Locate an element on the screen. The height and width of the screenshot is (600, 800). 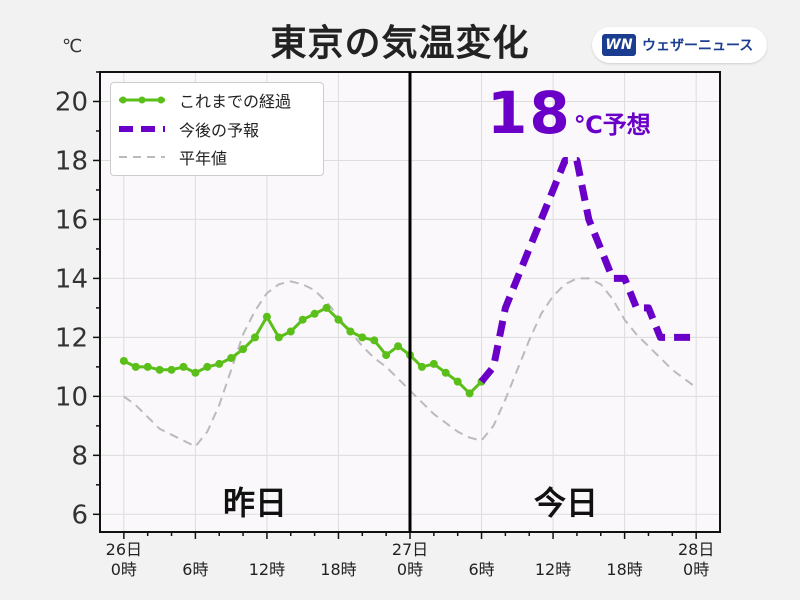
legend-label-normal: 平年値 is located at coordinates (203, 158).